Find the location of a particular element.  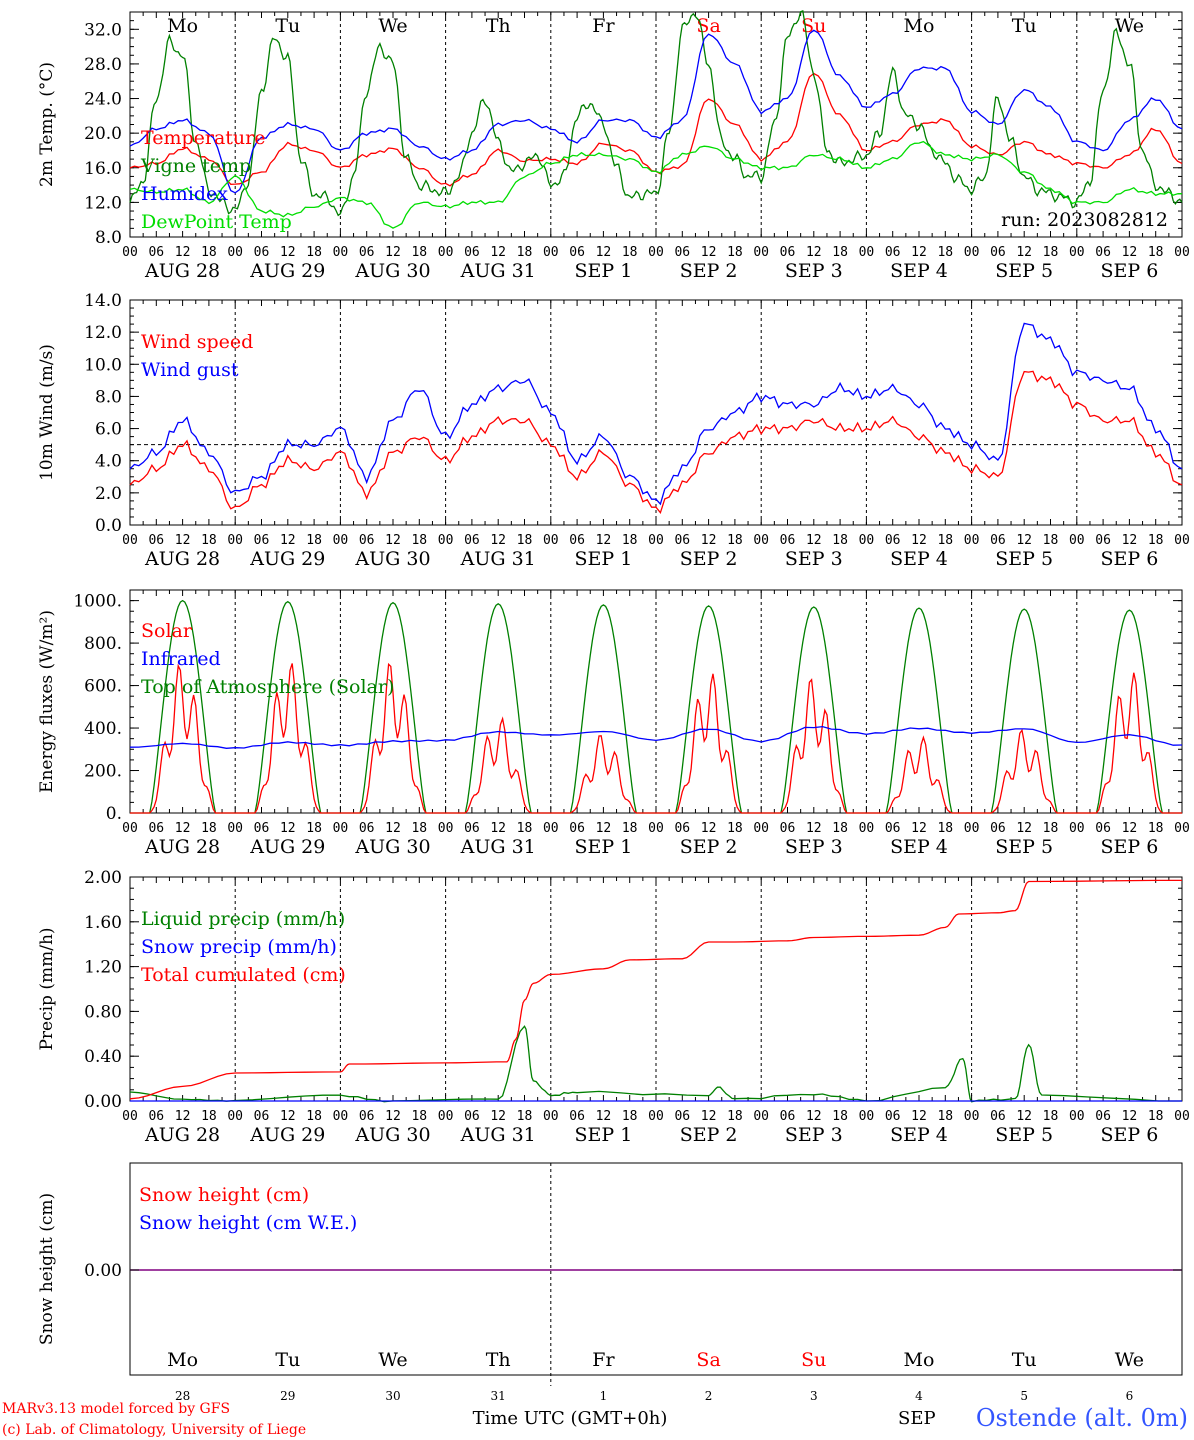

series-line-total-cumulated is located at coordinates (655, 989).